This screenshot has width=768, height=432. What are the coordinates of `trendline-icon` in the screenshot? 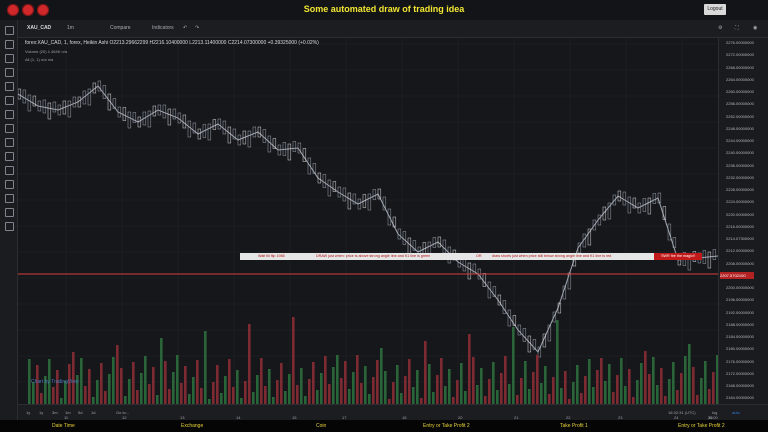 It's located at (9, 44).